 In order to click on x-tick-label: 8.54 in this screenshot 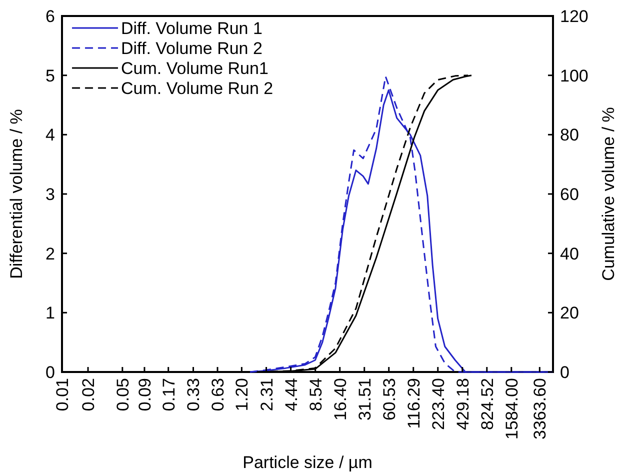, I will do `click(316, 395)`.